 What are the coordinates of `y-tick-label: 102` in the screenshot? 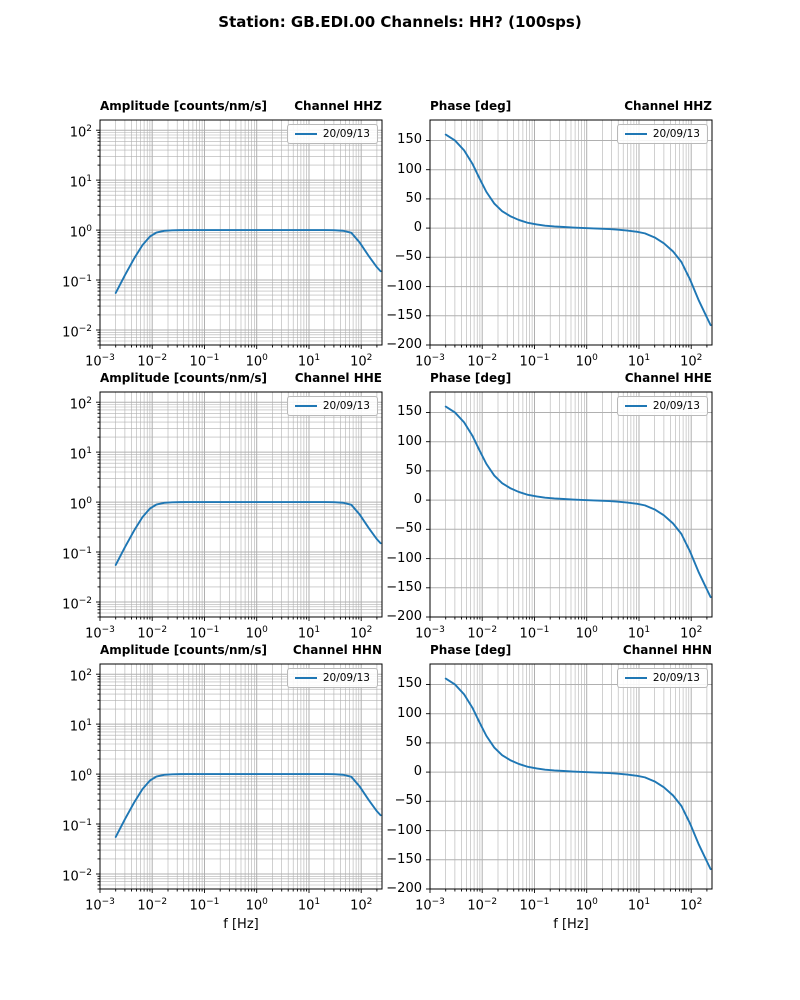 It's located at (80, 404).